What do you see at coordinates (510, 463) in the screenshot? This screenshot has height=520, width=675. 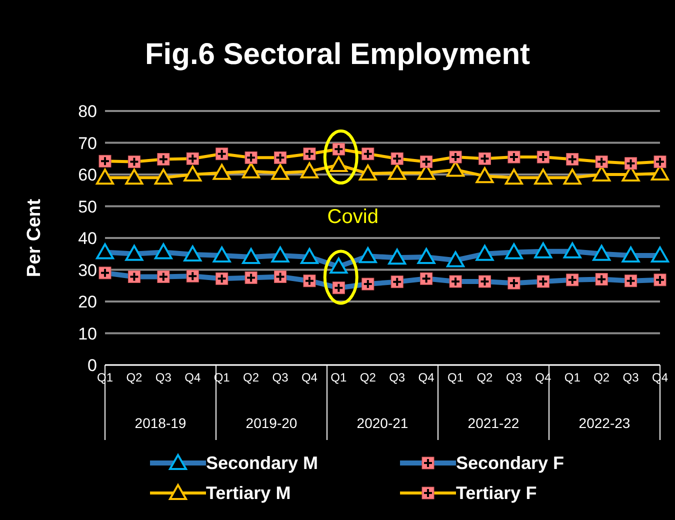 I see `legend-label: Secondary F` at bounding box center [510, 463].